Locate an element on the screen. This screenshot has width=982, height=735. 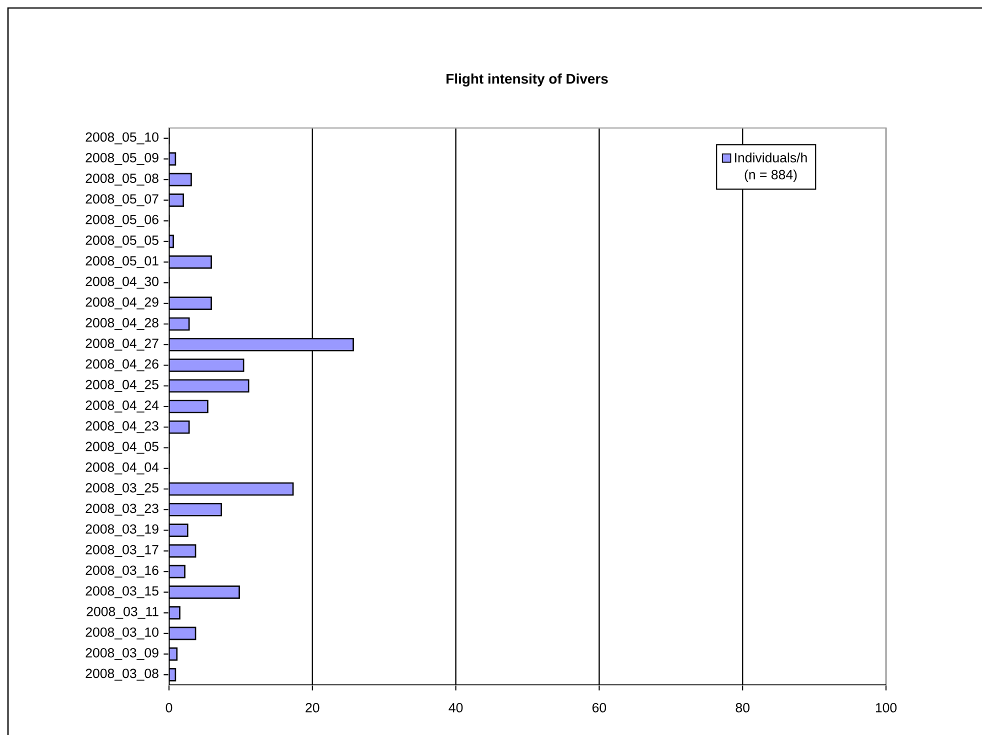
y-tick-label: 2008_05_06 is located at coordinates (122, 220).